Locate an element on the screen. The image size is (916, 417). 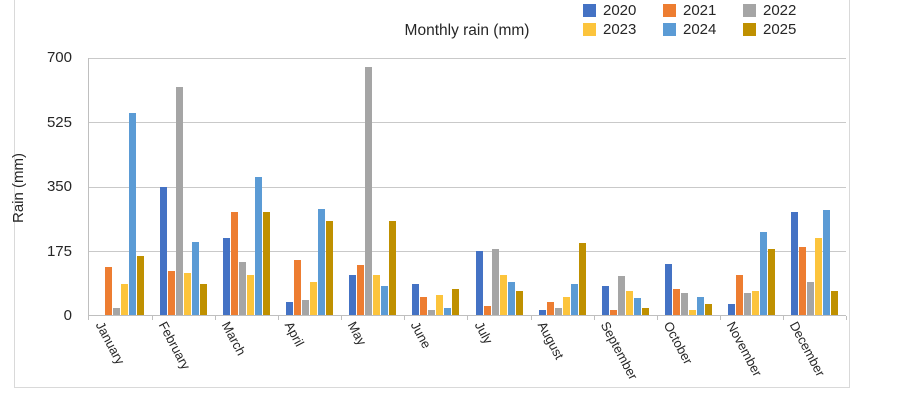
legend-item-2021: 2021 is located at coordinates (703, 10).